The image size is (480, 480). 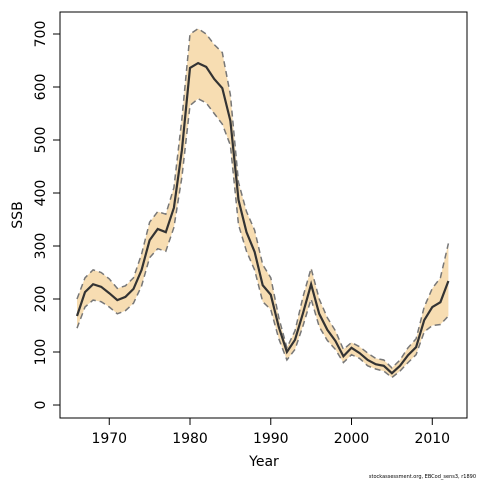 What do you see at coordinates (41, 352) in the screenshot?
I see `y-tick-label: 100` at bounding box center [41, 352].